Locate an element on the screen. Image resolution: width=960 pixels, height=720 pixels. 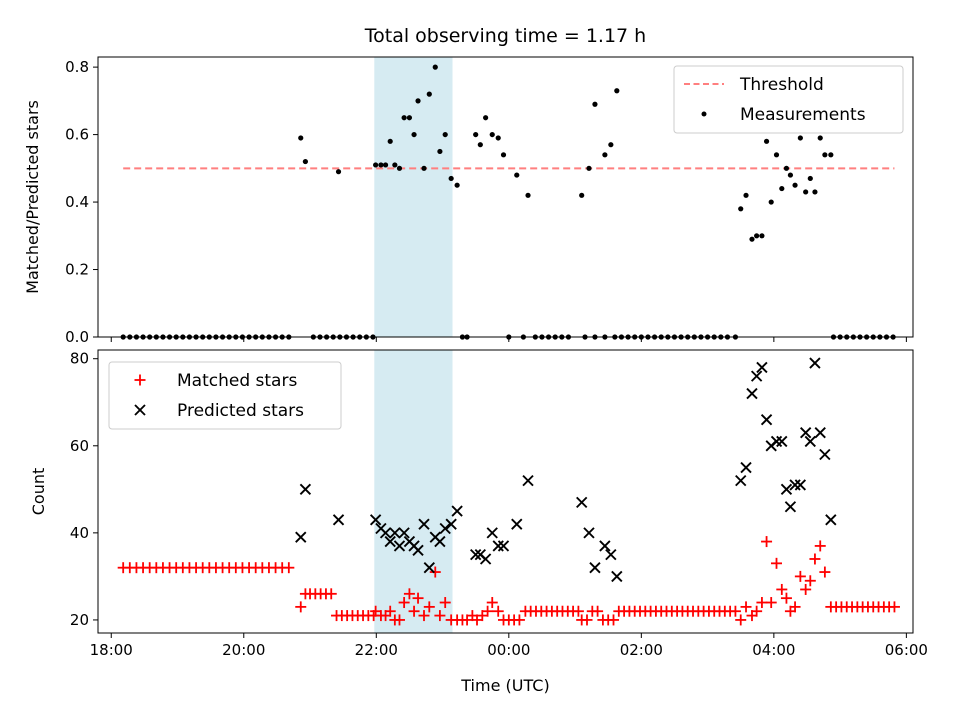
top-y-ticks: 0.0 0.2 0.4 0.6 0.8 is located at coordinates (81, 202).